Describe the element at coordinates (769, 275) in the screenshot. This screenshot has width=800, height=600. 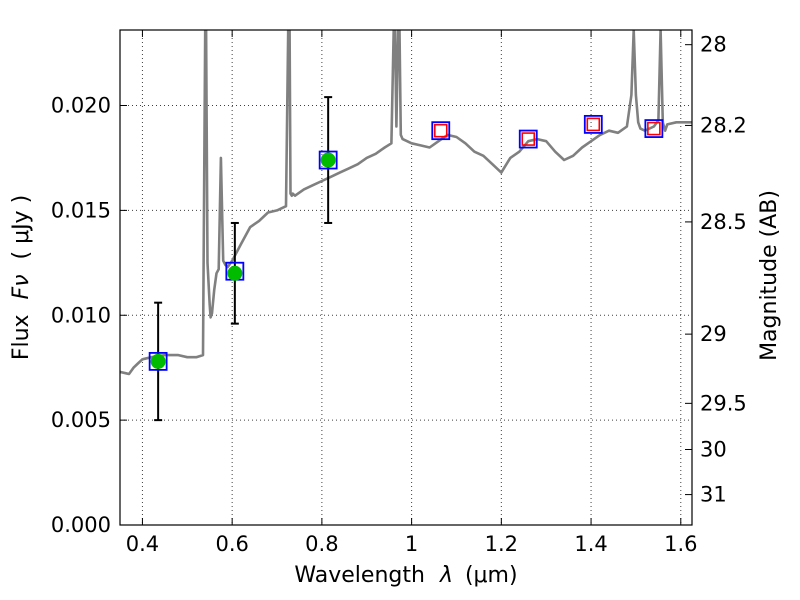
I see `right-axis-title: Magnitude (AB)` at that location.